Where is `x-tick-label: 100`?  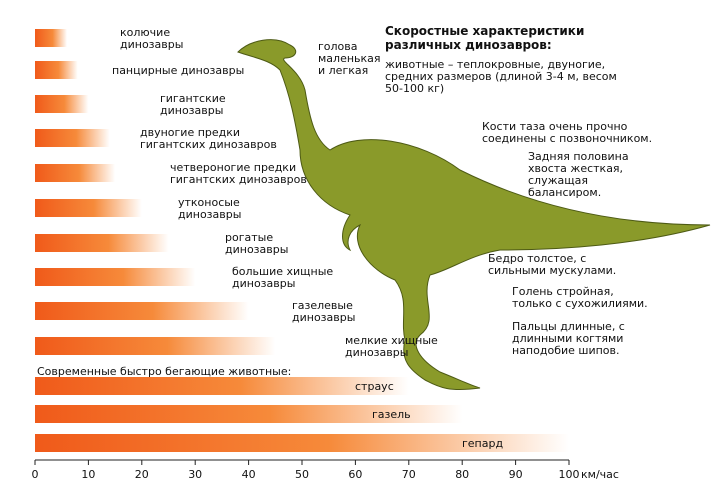 x-tick-label: 100 is located at coordinates (569, 474).